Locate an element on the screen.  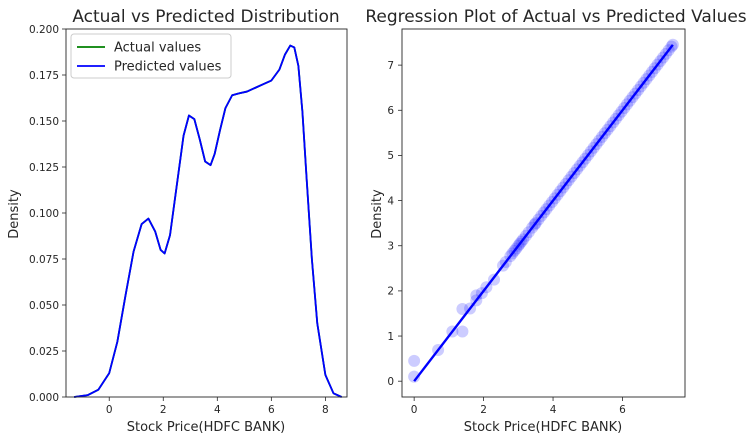
regression-y-tick-label: 5 is located at coordinates (390, 156).